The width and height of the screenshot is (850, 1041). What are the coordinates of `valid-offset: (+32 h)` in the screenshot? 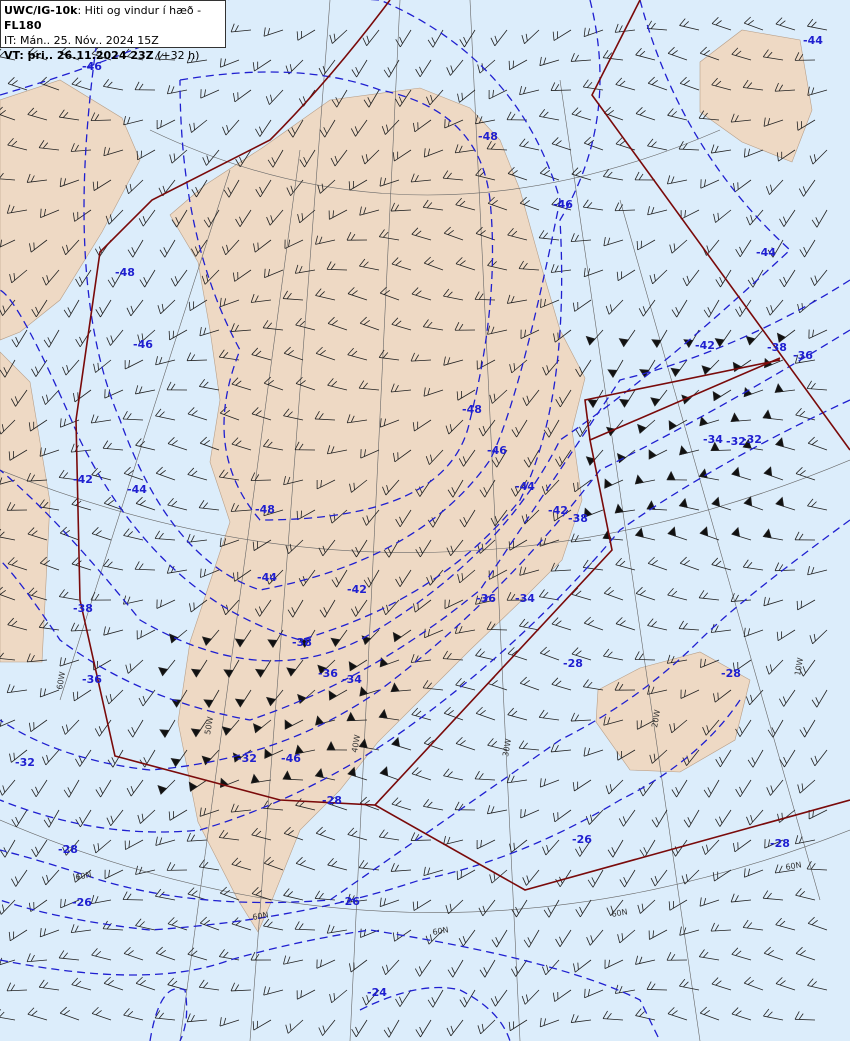 It's located at (176, 55).